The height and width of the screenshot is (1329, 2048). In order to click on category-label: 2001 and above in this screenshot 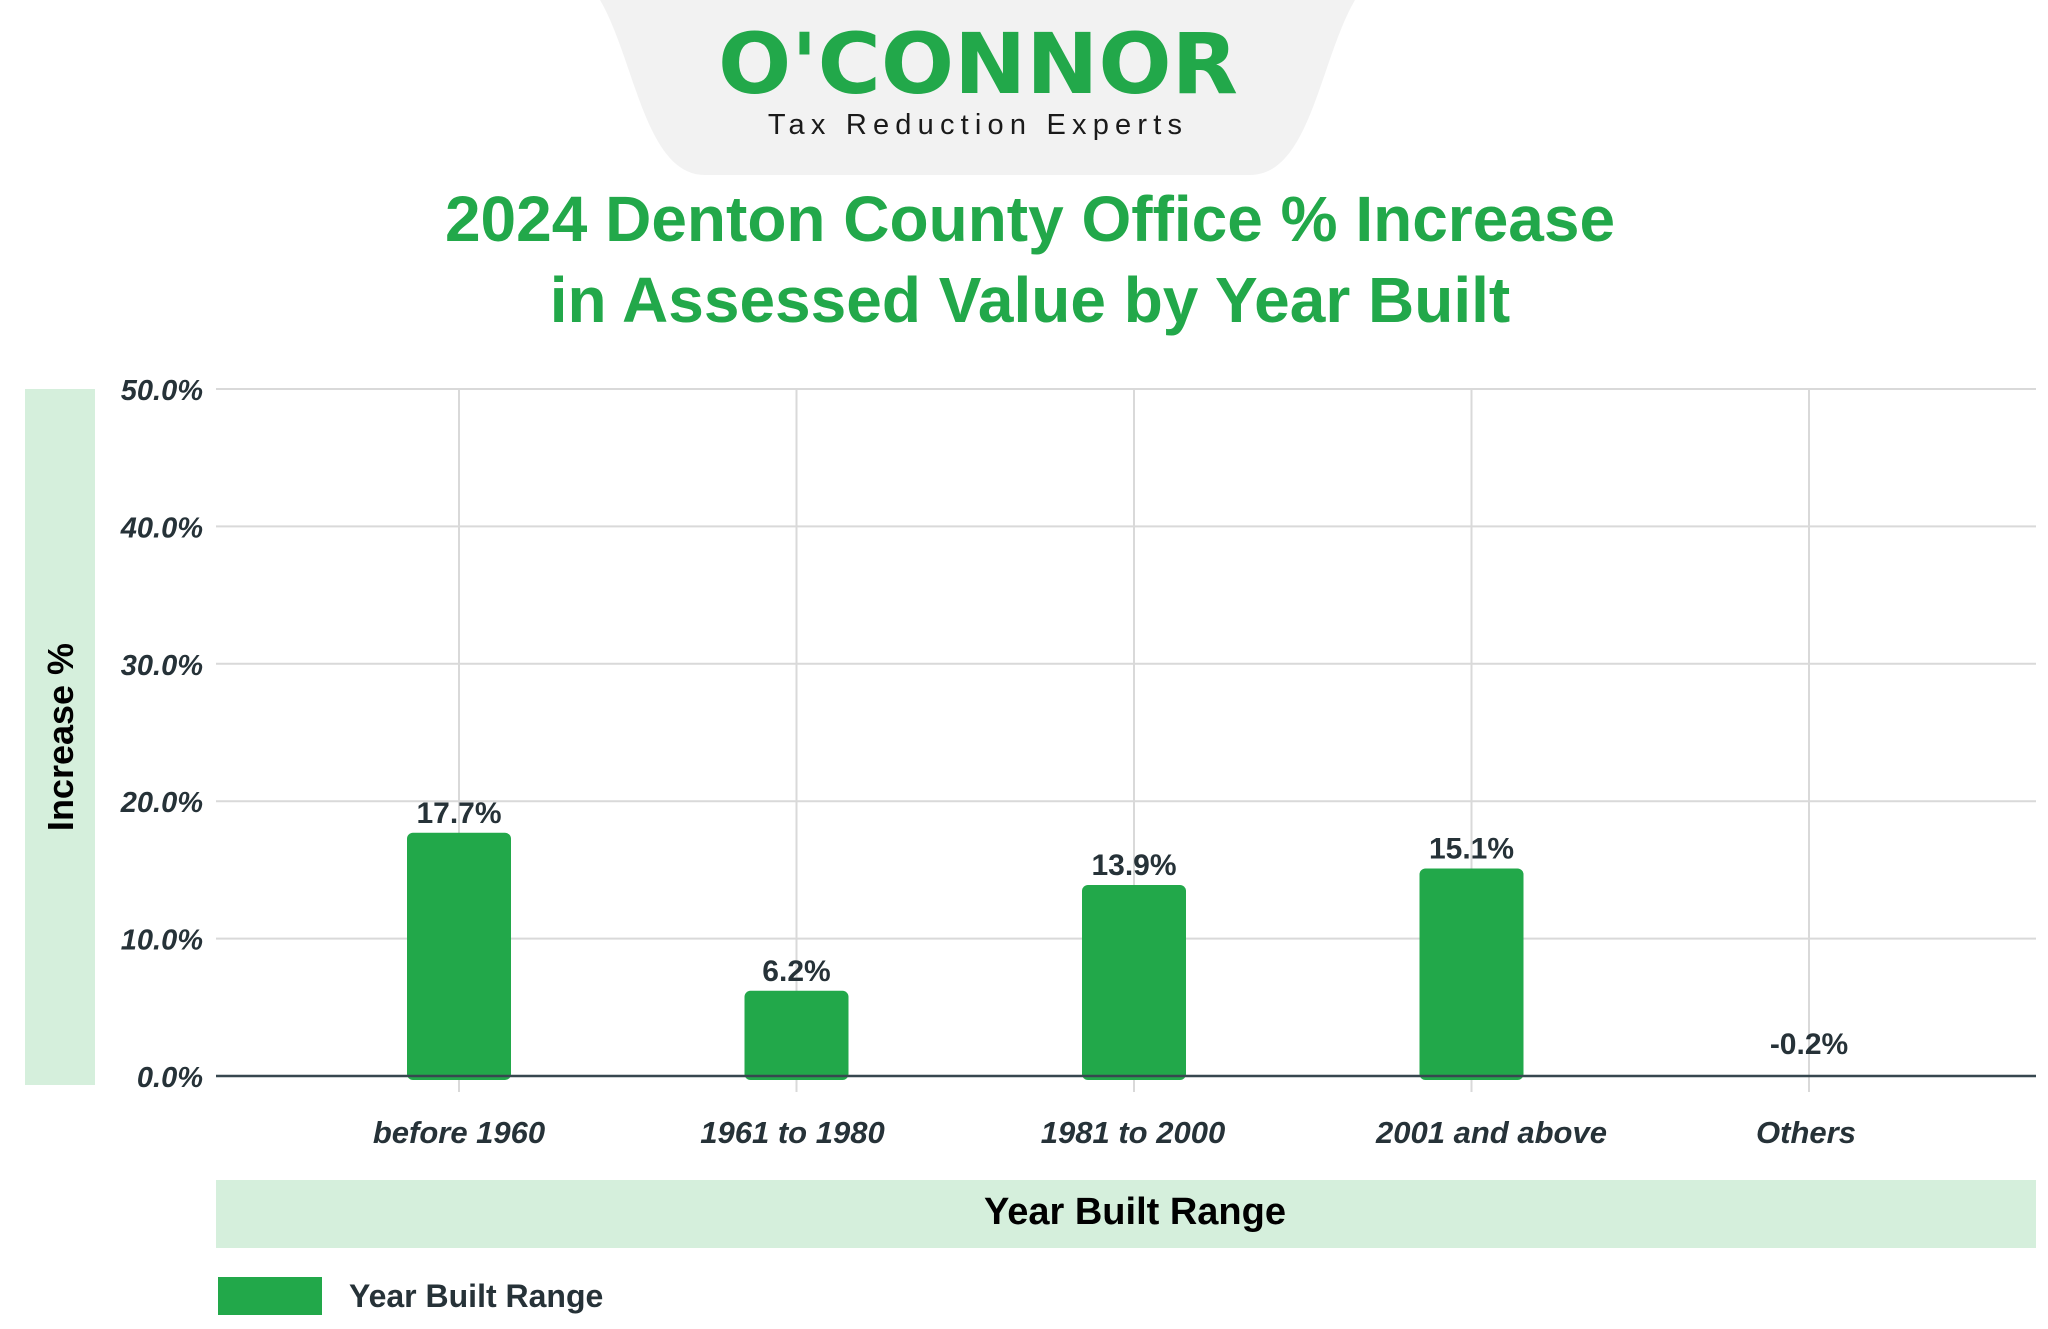, I will do `click(1491, 1132)`.